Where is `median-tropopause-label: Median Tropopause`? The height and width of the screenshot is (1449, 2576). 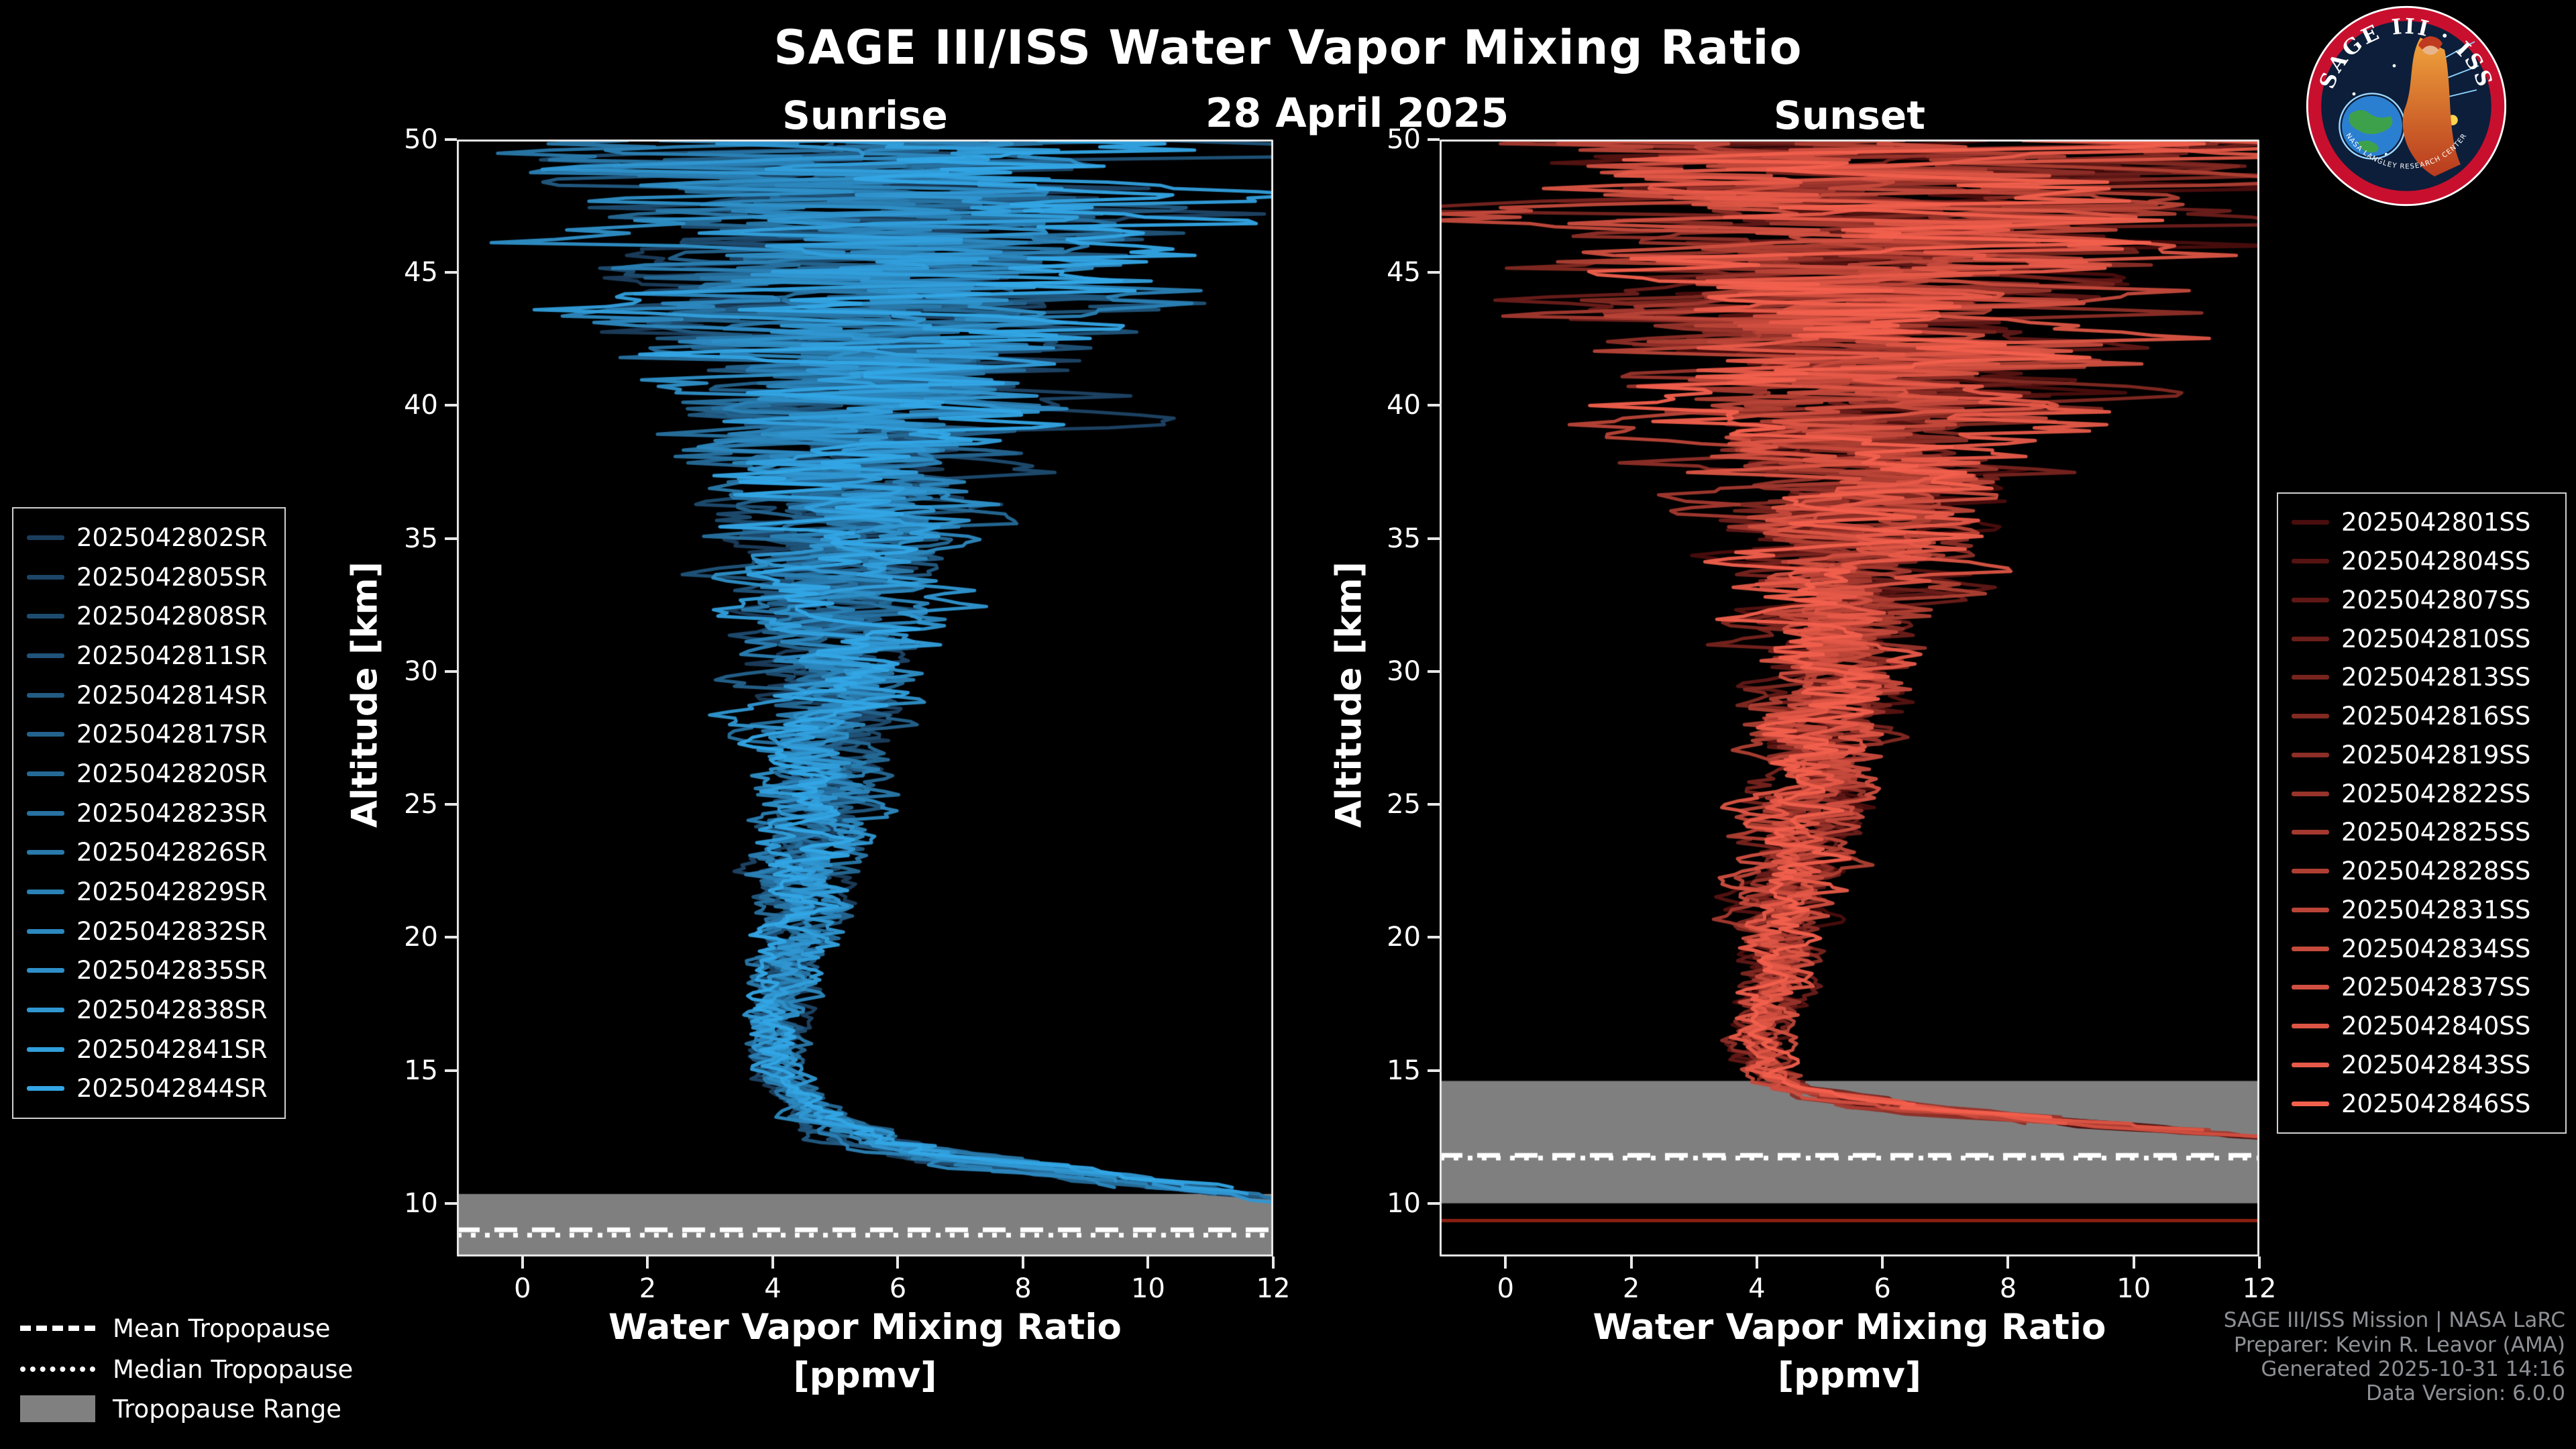 median-tropopause-label: Median Tropopause is located at coordinates (233, 1369).